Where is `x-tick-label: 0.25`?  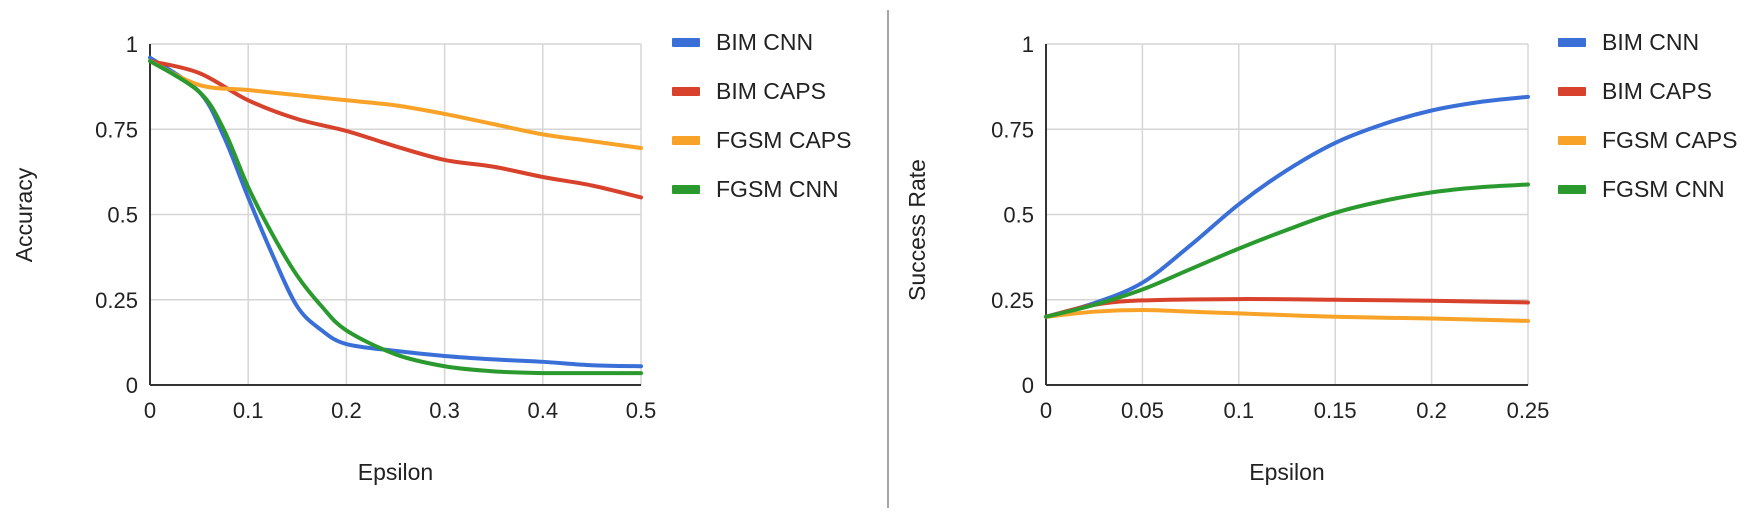 x-tick-label: 0.25 is located at coordinates (1528, 410).